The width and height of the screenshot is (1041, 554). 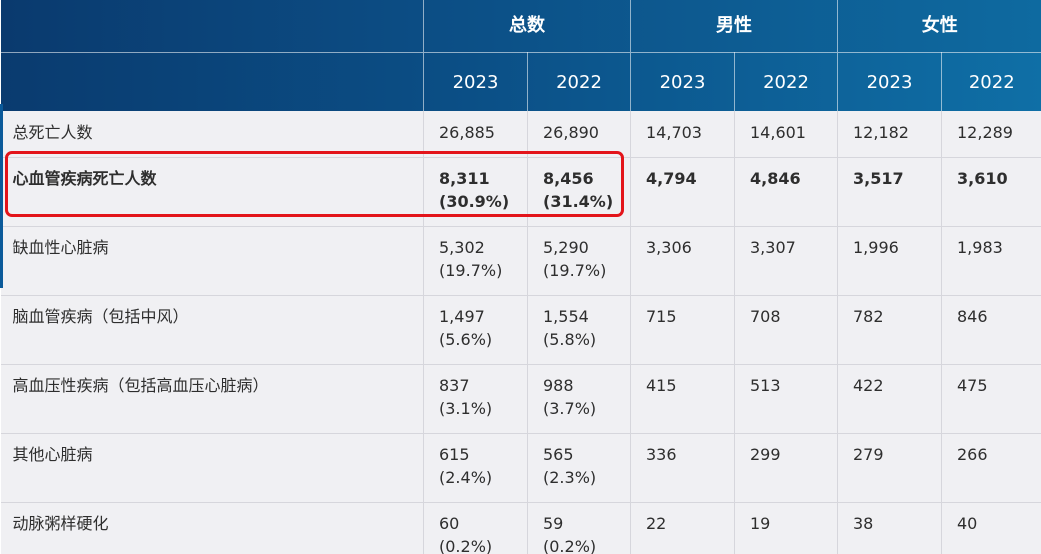 What do you see at coordinates (889, 261) in the screenshot?
I see `data-cell: 1,996` at bounding box center [889, 261].